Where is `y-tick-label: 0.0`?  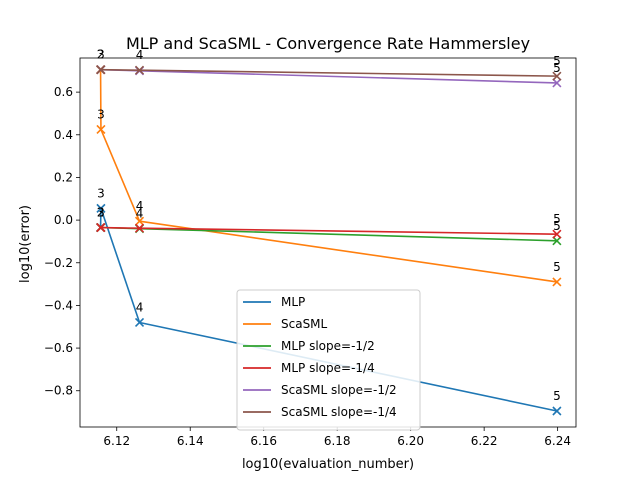
y-tick-label: 0.0 is located at coordinates (63, 220).